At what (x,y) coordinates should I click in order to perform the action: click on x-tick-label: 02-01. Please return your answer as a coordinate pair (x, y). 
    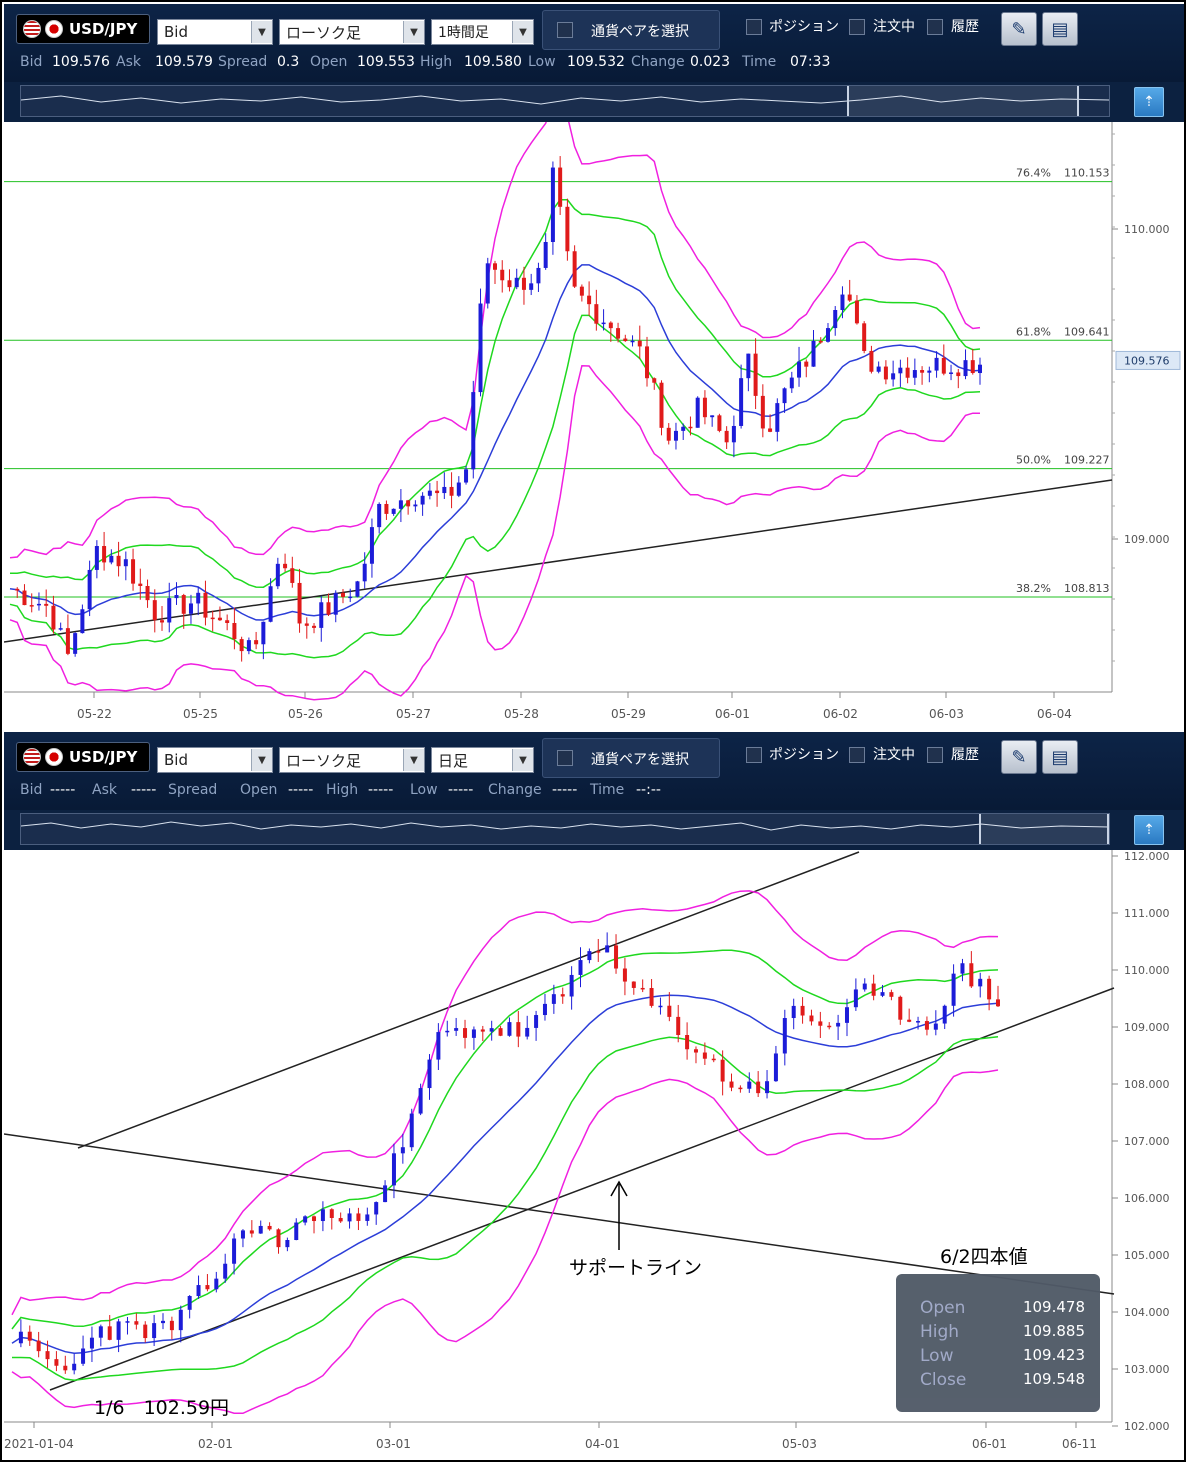
    Looking at the image, I should click on (215, 1444).